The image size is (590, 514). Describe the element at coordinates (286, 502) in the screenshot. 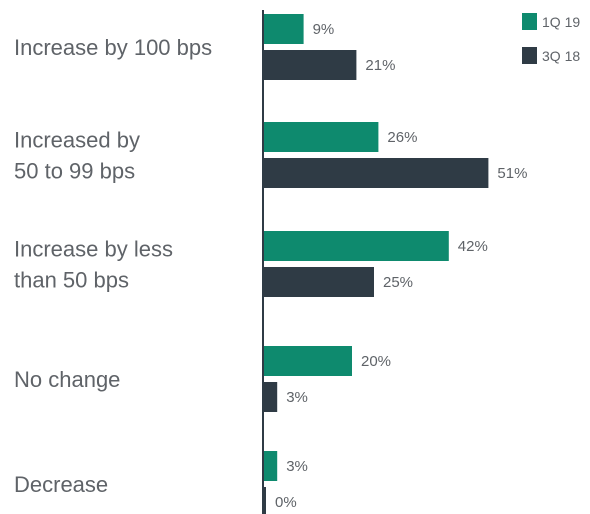

I see `value-label: 0%` at that location.